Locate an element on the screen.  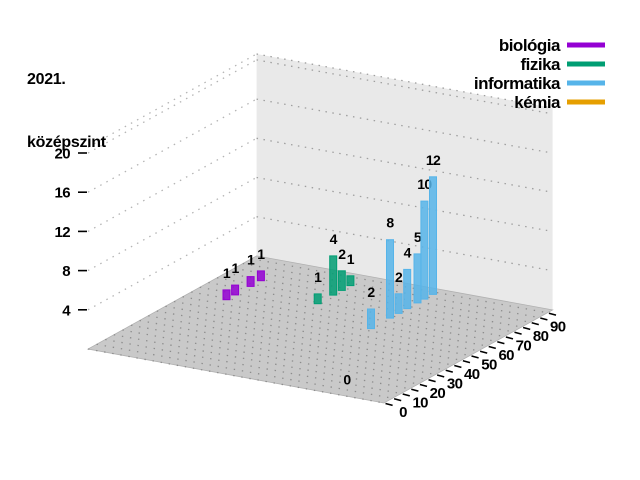
count-axis-tick-label: 8 is located at coordinates (66, 271).